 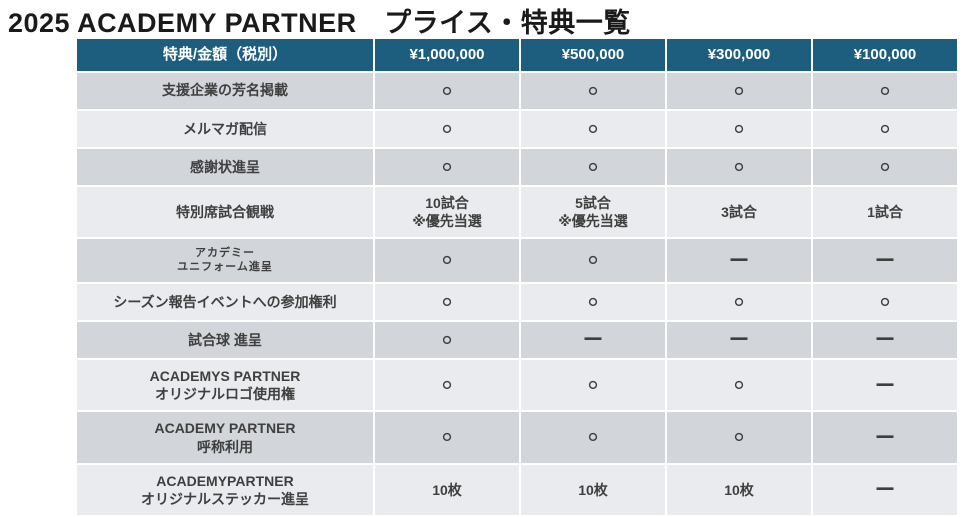 I want to click on table-row: ACADEMYS PARTNER オリジナルロゴ使用権 ○ ○ ○ ―, so click(x=517, y=385).